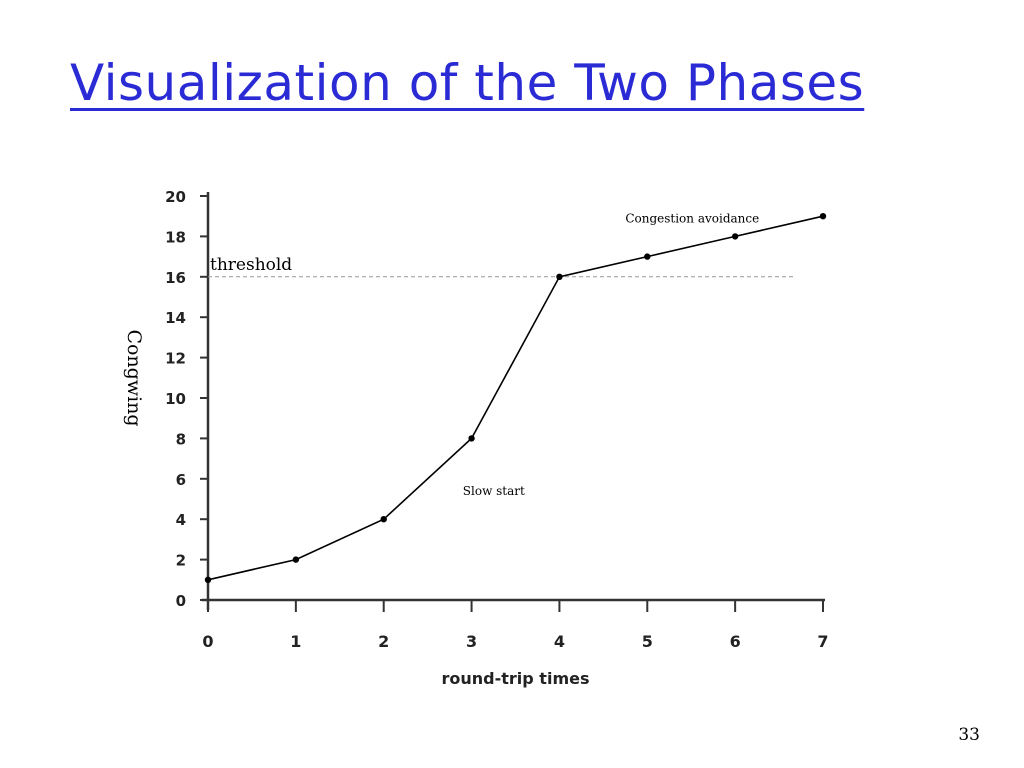 This screenshot has width=1024, height=768. What do you see at coordinates (471, 641) in the screenshot?
I see `x-tick-label: 3` at bounding box center [471, 641].